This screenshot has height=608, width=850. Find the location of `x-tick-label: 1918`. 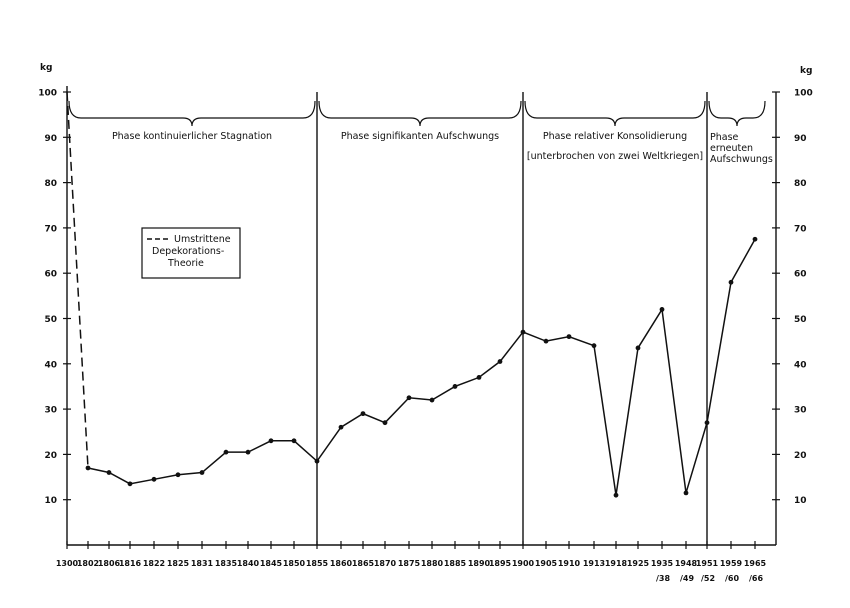

x-tick-label: 1918 is located at coordinates (616, 563).